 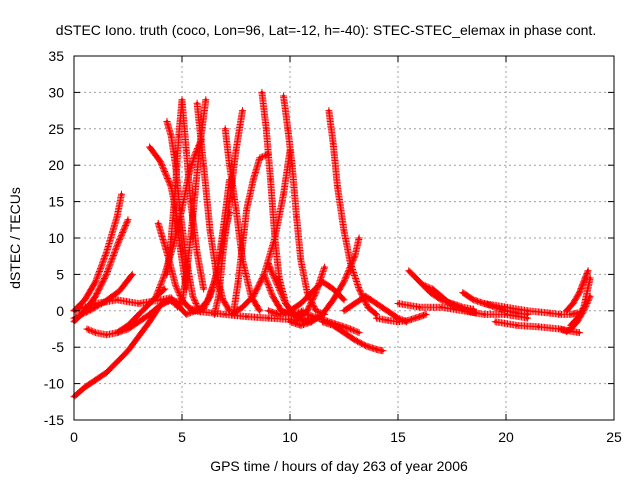 What do you see at coordinates (56, 56) in the screenshot?
I see `y-tick-label: 35` at bounding box center [56, 56].